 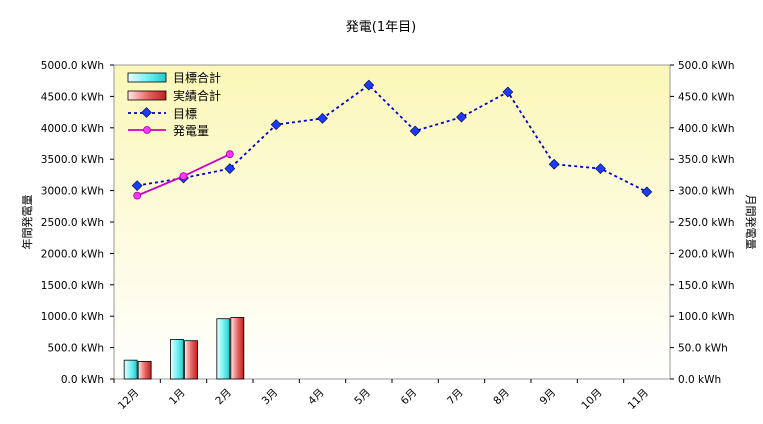 I want to click on legend-marker-generation, so click(x=147, y=130).